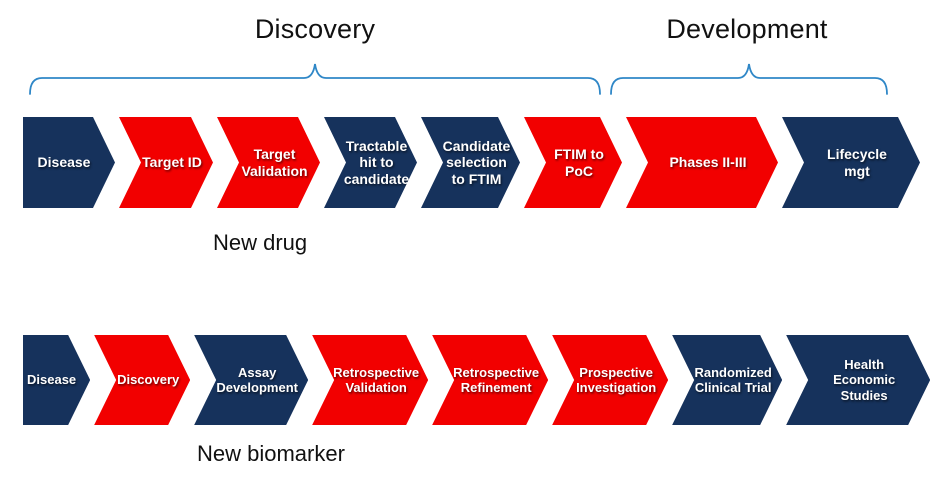  I want to click on stage-candidate-selection-to-ftim: Candidate selection to FTIM, so click(470, 162).